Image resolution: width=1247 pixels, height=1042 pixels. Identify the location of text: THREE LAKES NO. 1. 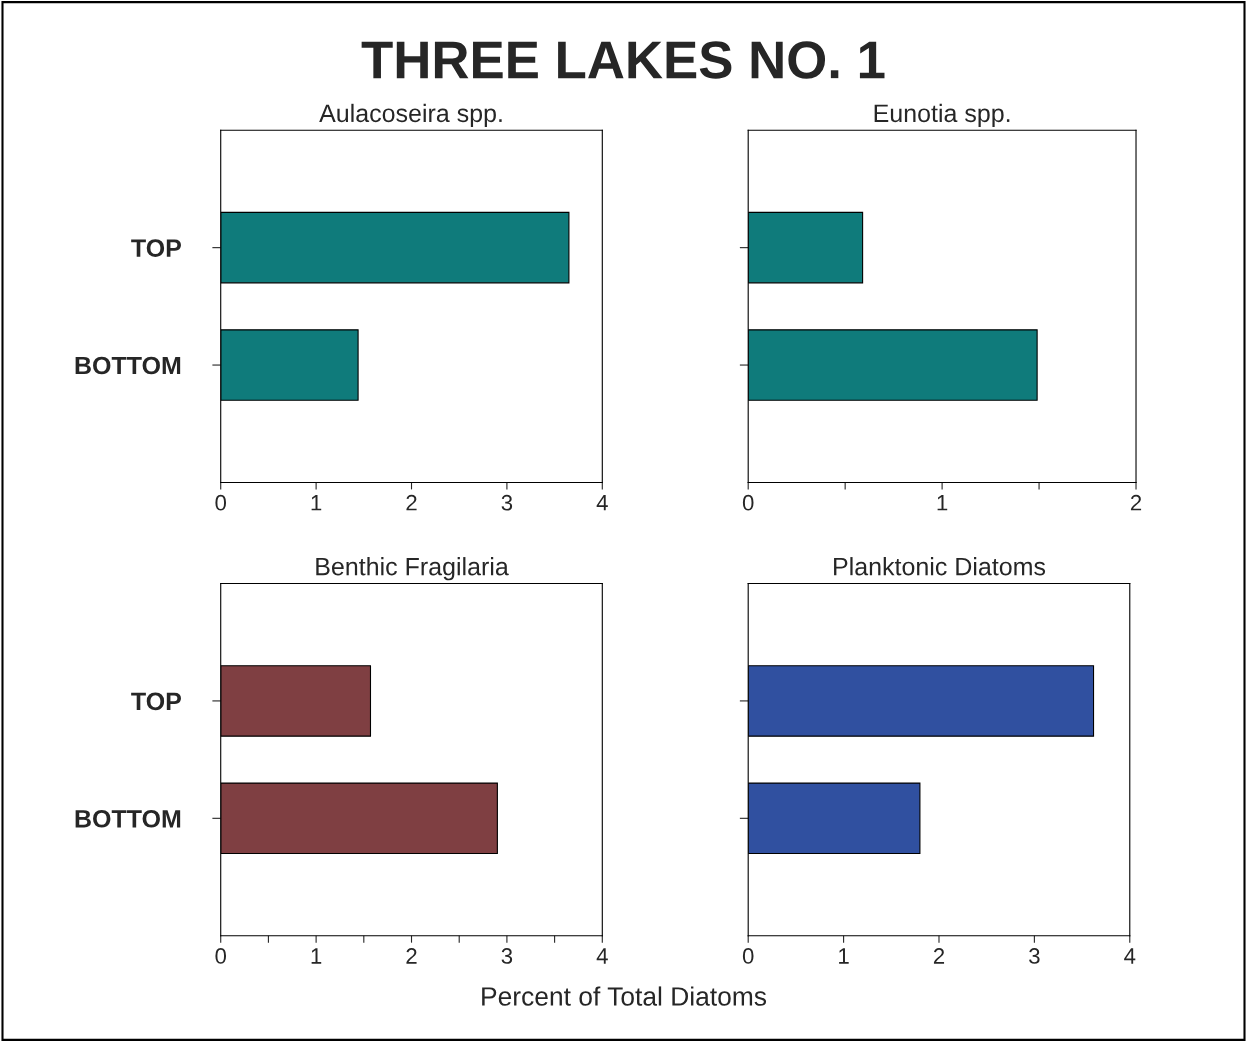
(623, 60).